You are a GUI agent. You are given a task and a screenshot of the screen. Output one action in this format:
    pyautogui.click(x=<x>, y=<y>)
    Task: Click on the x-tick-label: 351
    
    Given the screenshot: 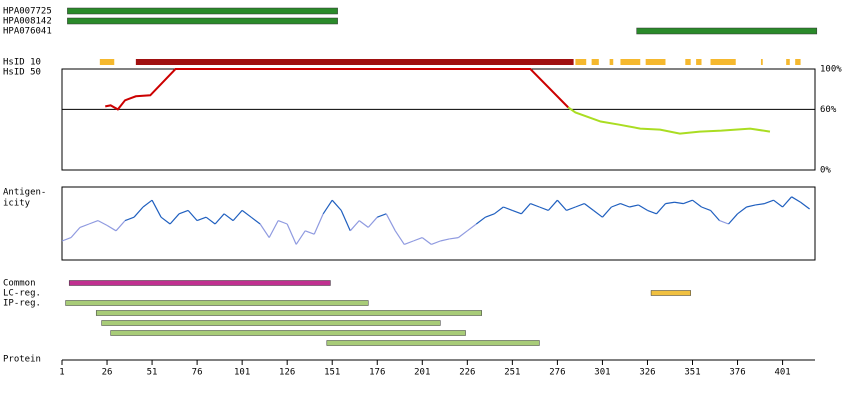 What is the action you would take?
    pyautogui.click(x=692, y=373)
    